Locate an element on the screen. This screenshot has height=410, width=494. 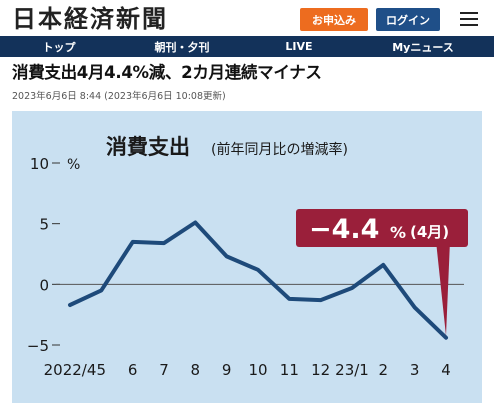
x-tick-label: 12 is located at coordinates (320, 370).